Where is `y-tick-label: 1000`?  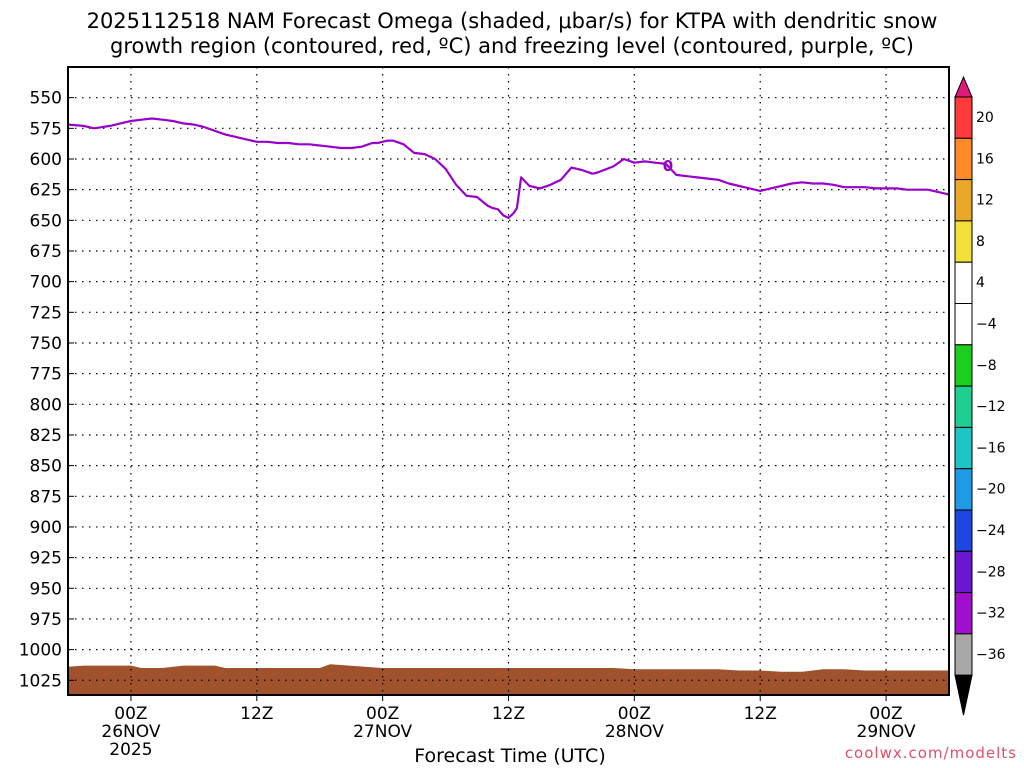
y-tick-label: 1000 is located at coordinates (40, 651).